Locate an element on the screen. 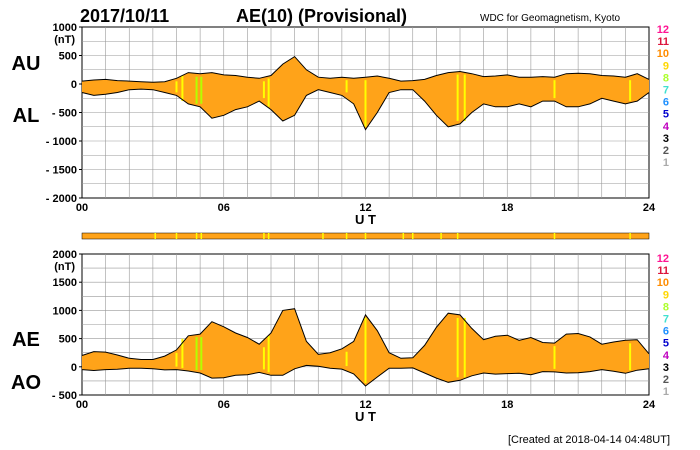 The image size is (700, 450). series-line-au is located at coordinates (365, 69).